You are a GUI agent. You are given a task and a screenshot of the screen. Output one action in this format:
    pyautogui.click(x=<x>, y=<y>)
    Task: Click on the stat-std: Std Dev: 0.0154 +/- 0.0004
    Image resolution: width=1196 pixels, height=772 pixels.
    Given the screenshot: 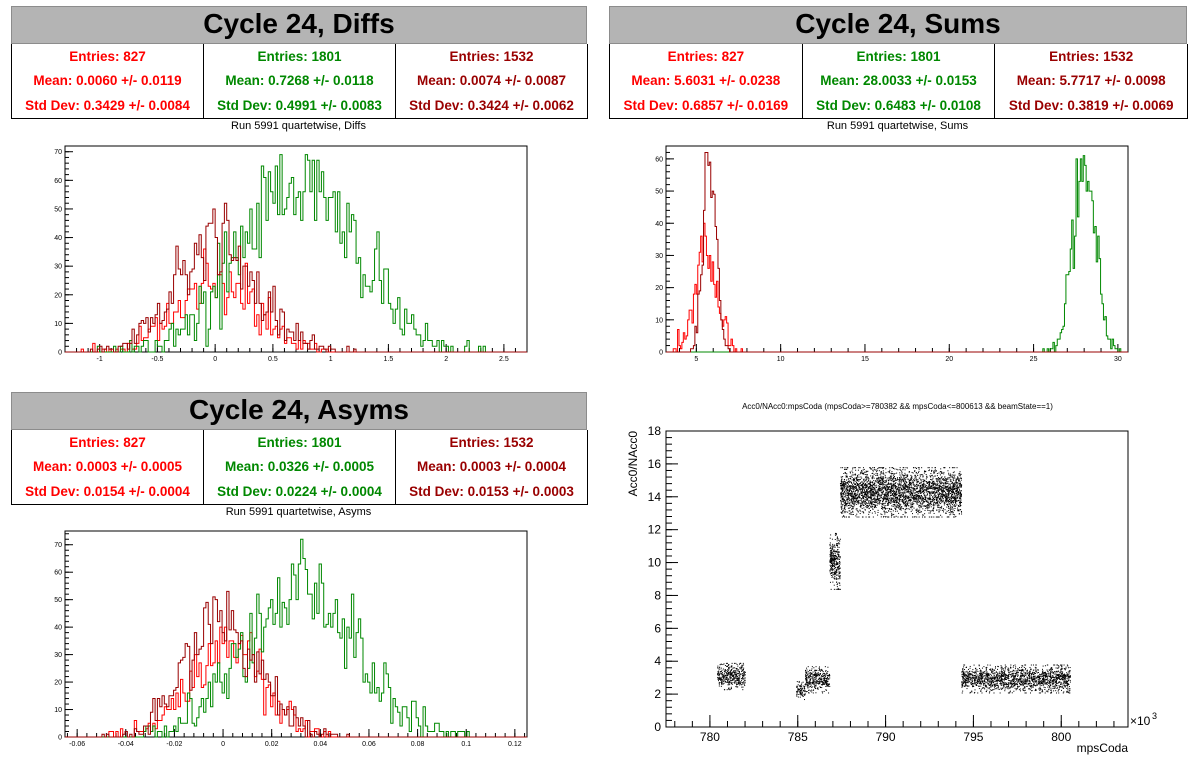 What is the action you would take?
    pyautogui.click(x=107, y=492)
    